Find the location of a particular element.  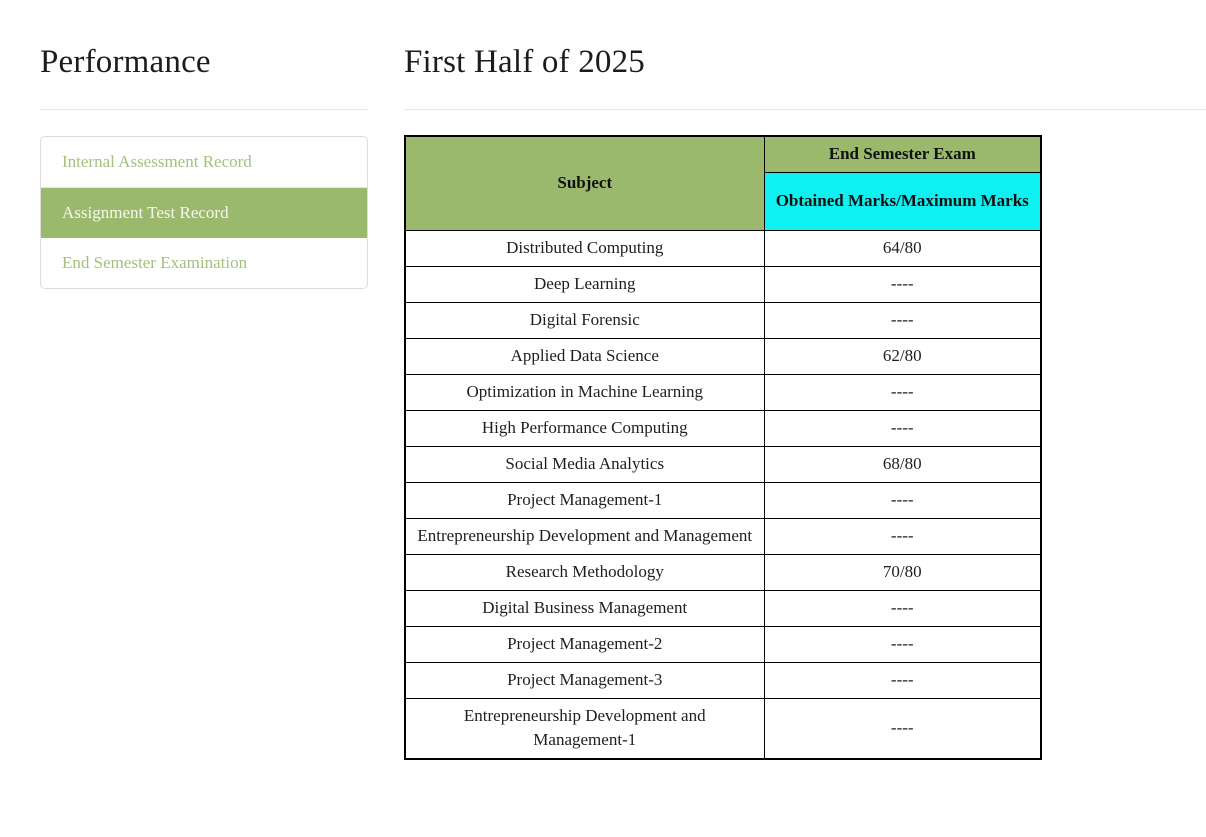

subject-cell: Project Management-1 is located at coordinates (584, 500).